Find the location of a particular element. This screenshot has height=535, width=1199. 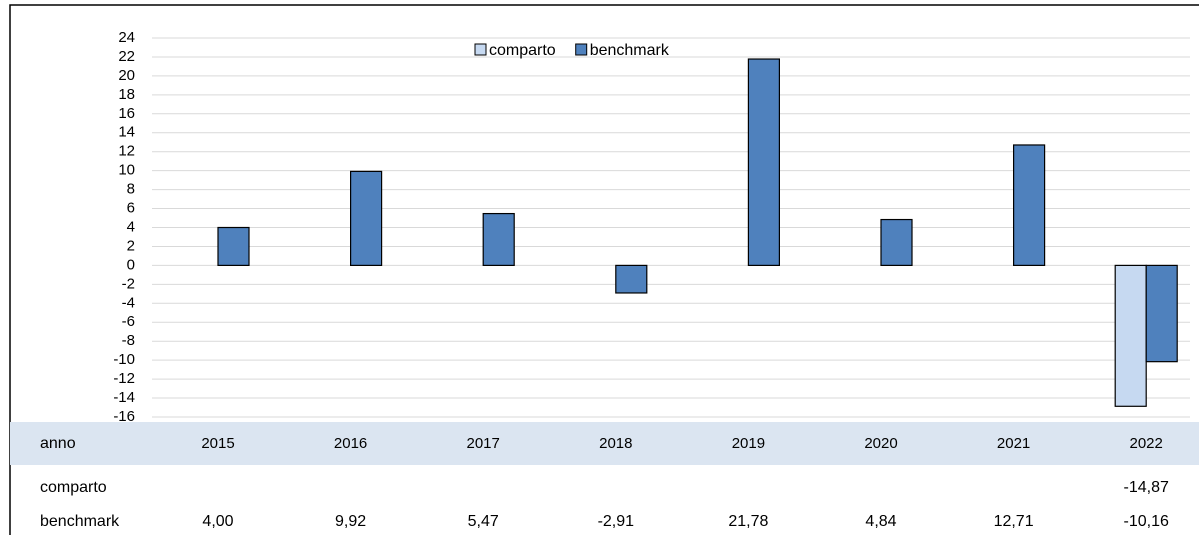

table-value: -14,87 is located at coordinates (1146, 487).